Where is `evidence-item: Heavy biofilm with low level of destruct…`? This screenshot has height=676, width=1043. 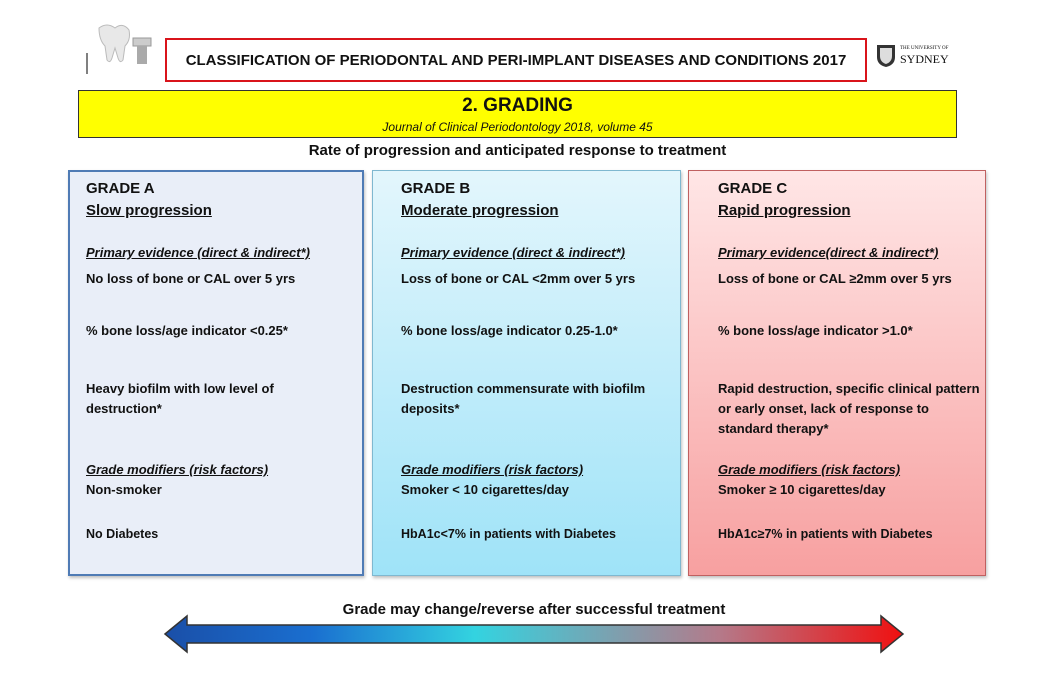 evidence-item: Heavy biofilm with low level of destruct… is located at coordinates (180, 398).